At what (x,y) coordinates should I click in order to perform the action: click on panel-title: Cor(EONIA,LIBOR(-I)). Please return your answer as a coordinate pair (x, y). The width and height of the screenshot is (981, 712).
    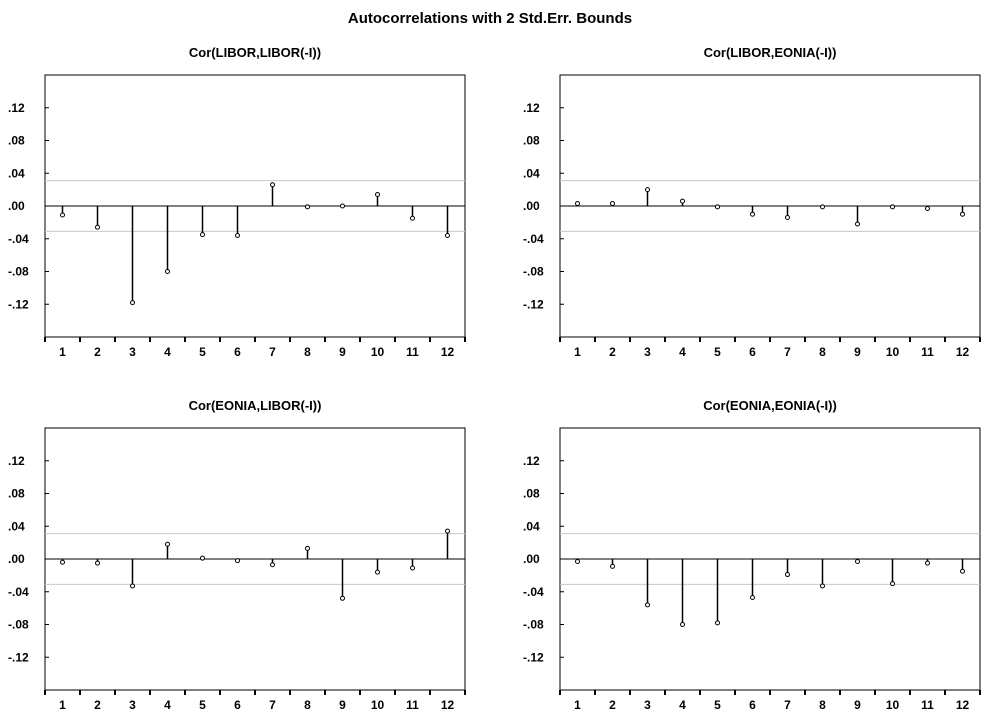
    Looking at the image, I should click on (255, 405).